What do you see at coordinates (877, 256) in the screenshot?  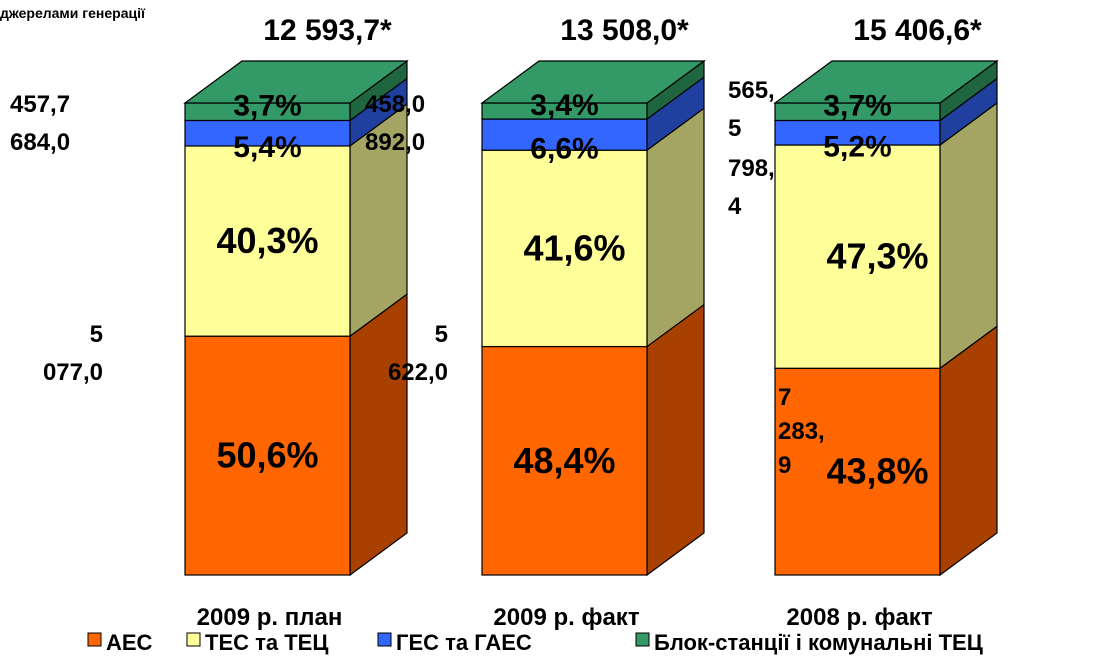 I see `percent-label: 47,3%` at bounding box center [877, 256].